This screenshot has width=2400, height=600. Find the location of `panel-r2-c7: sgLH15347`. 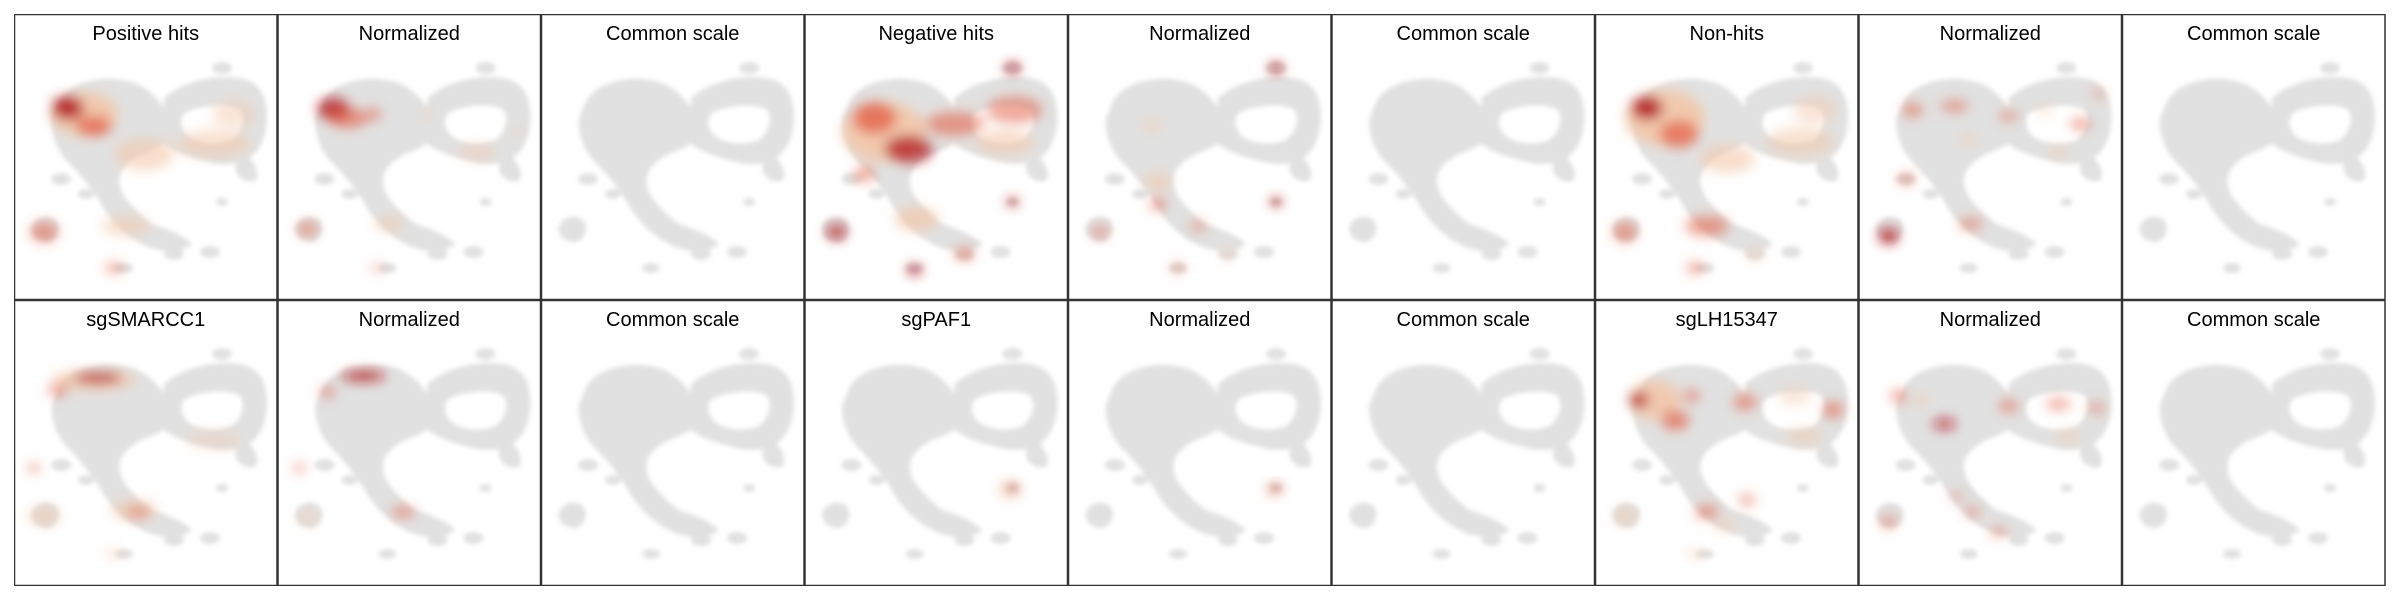

panel-r2-c7: sgLH15347 is located at coordinates (1726, 442).